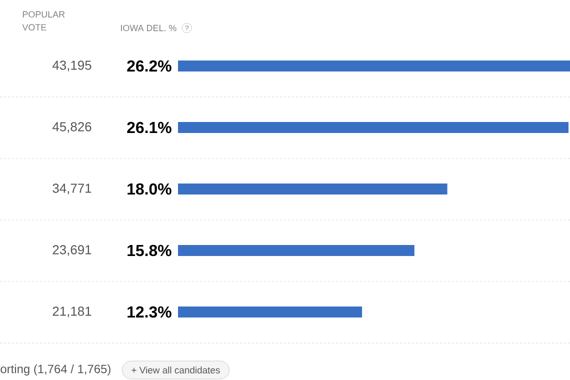 The image size is (570, 380). Describe the element at coordinates (72, 66) in the screenshot. I see `text: 43,195` at that location.